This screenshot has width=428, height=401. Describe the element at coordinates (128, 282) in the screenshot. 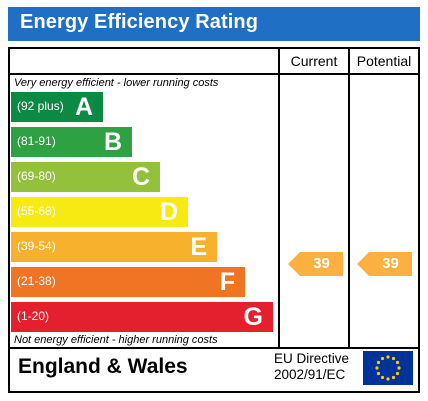

I see `band-f: (21-38) F` at that location.